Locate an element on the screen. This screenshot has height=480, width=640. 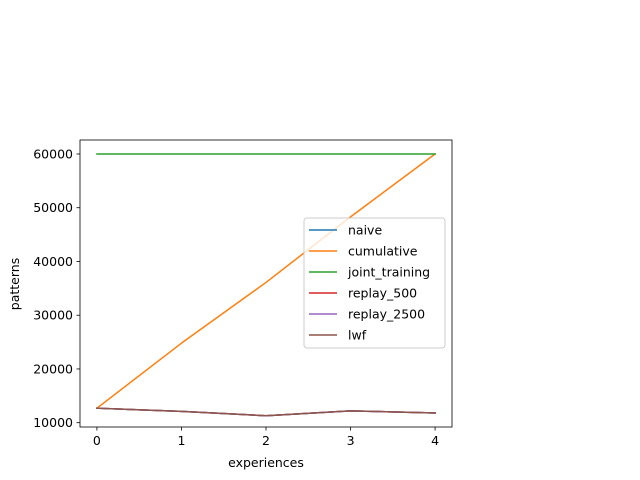
x-axis-title: experiences is located at coordinates (266, 462).